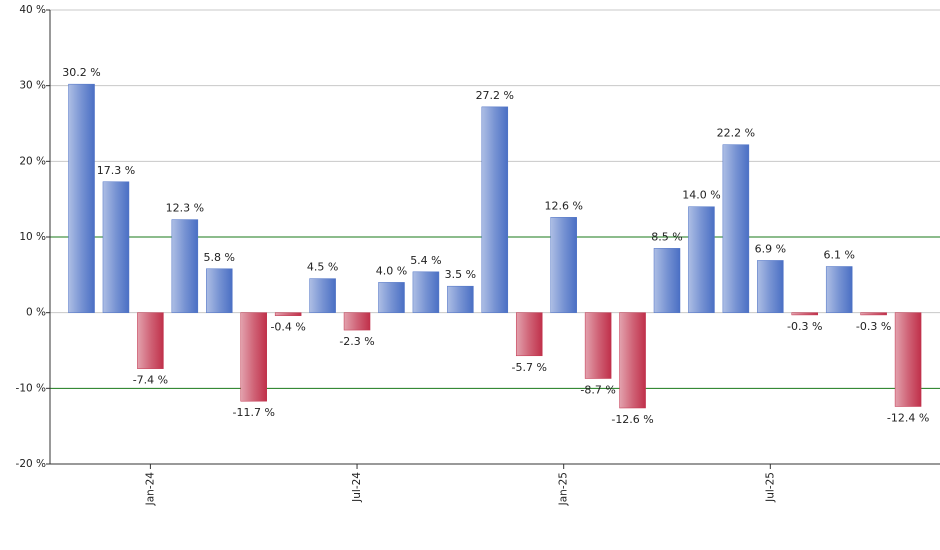 The height and width of the screenshot is (550, 940). What do you see at coordinates (32, 10) in the screenshot?
I see `y-tick-label: 40 %` at bounding box center [32, 10].